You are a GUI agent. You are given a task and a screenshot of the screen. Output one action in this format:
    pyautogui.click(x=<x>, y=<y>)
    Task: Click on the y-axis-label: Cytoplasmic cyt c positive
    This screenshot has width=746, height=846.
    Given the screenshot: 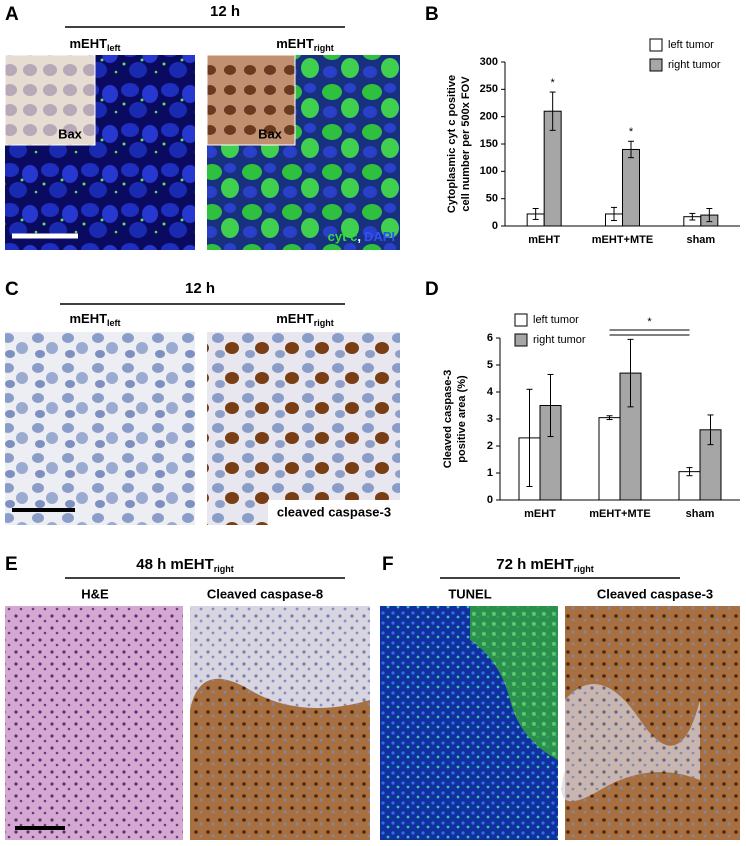 What is the action you would take?
    pyautogui.click(x=452, y=144)
    